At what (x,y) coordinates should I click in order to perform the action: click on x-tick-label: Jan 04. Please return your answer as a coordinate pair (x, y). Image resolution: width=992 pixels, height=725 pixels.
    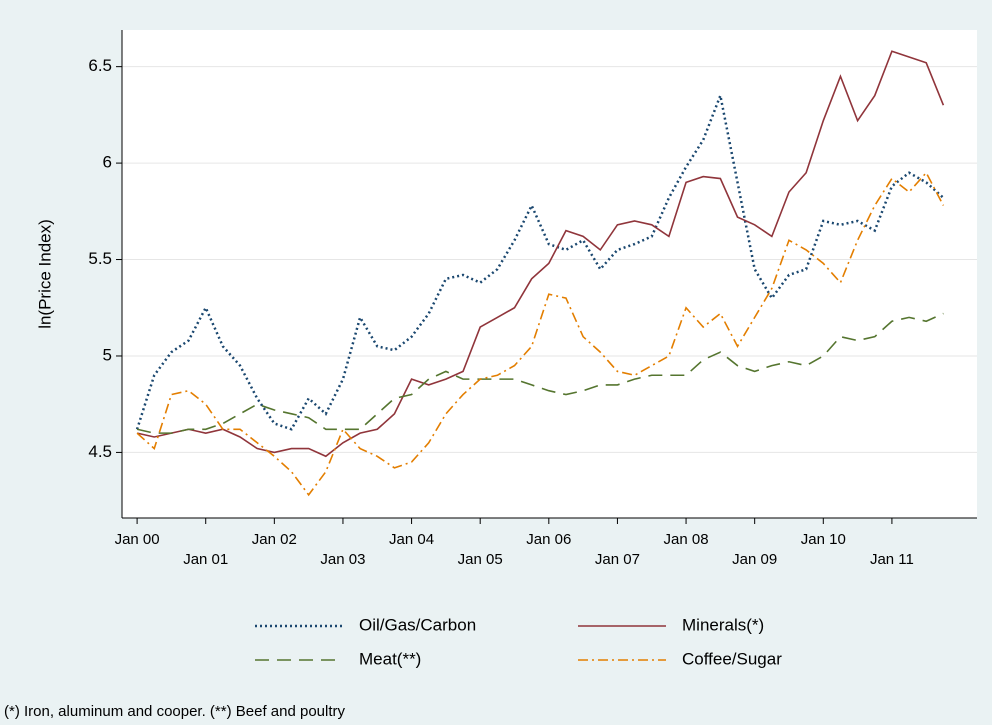
    Looking at the image, I should click on (411, 539).